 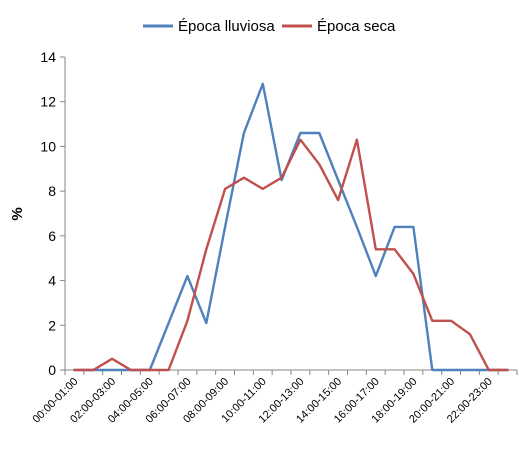 I want to click on y-tick-label: 4, so click(x=52, y=281).